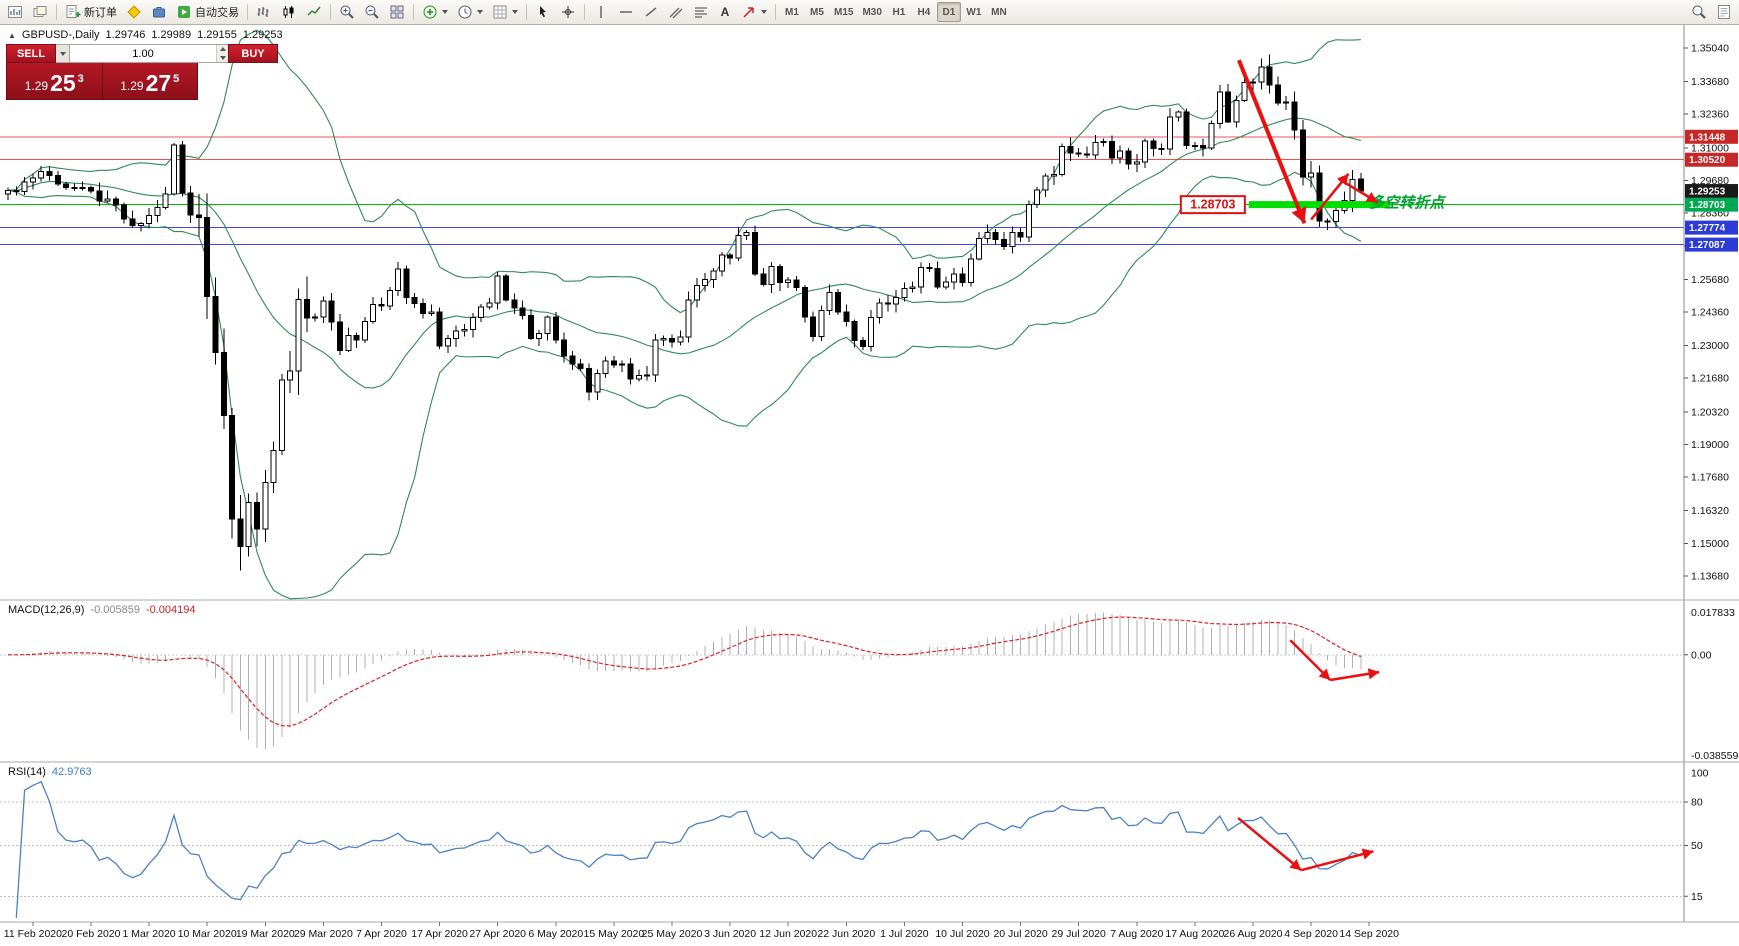 This screenshot has height=946, width=1739. I want to click on rsi-scale-label: 80, so click(1697, 803).